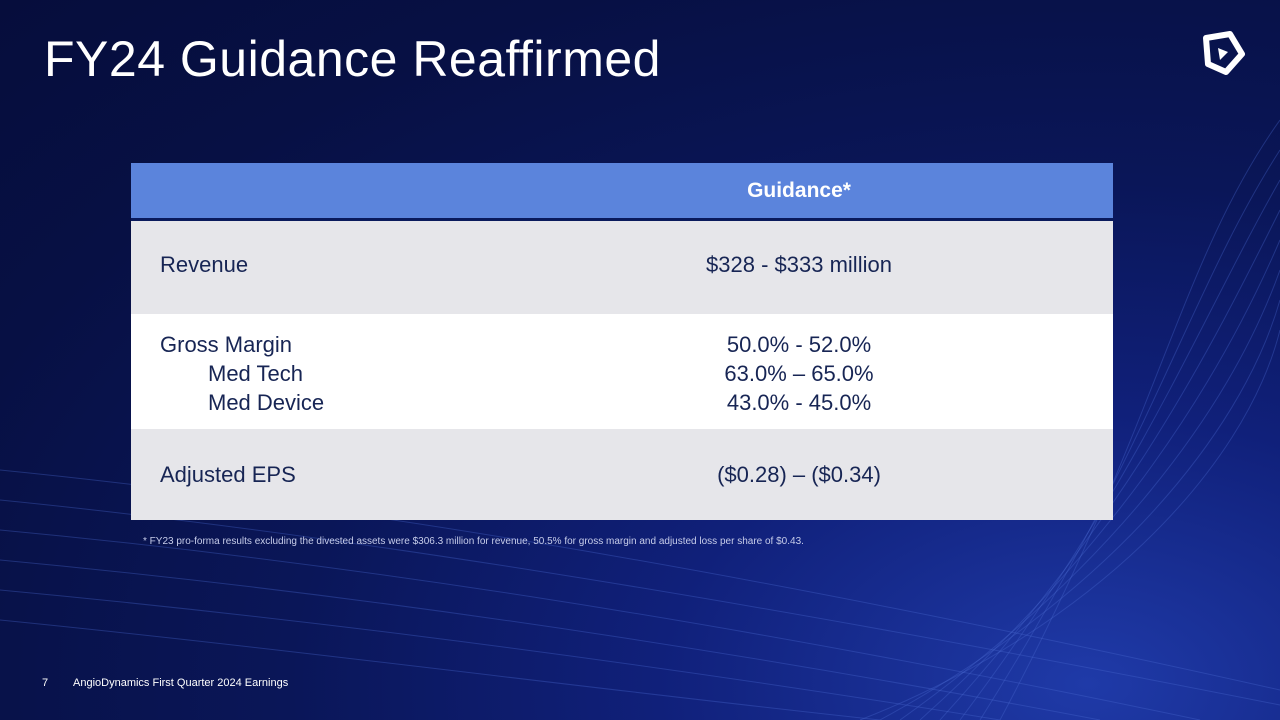  I want to click on page-number: 7, so click(45, 683).